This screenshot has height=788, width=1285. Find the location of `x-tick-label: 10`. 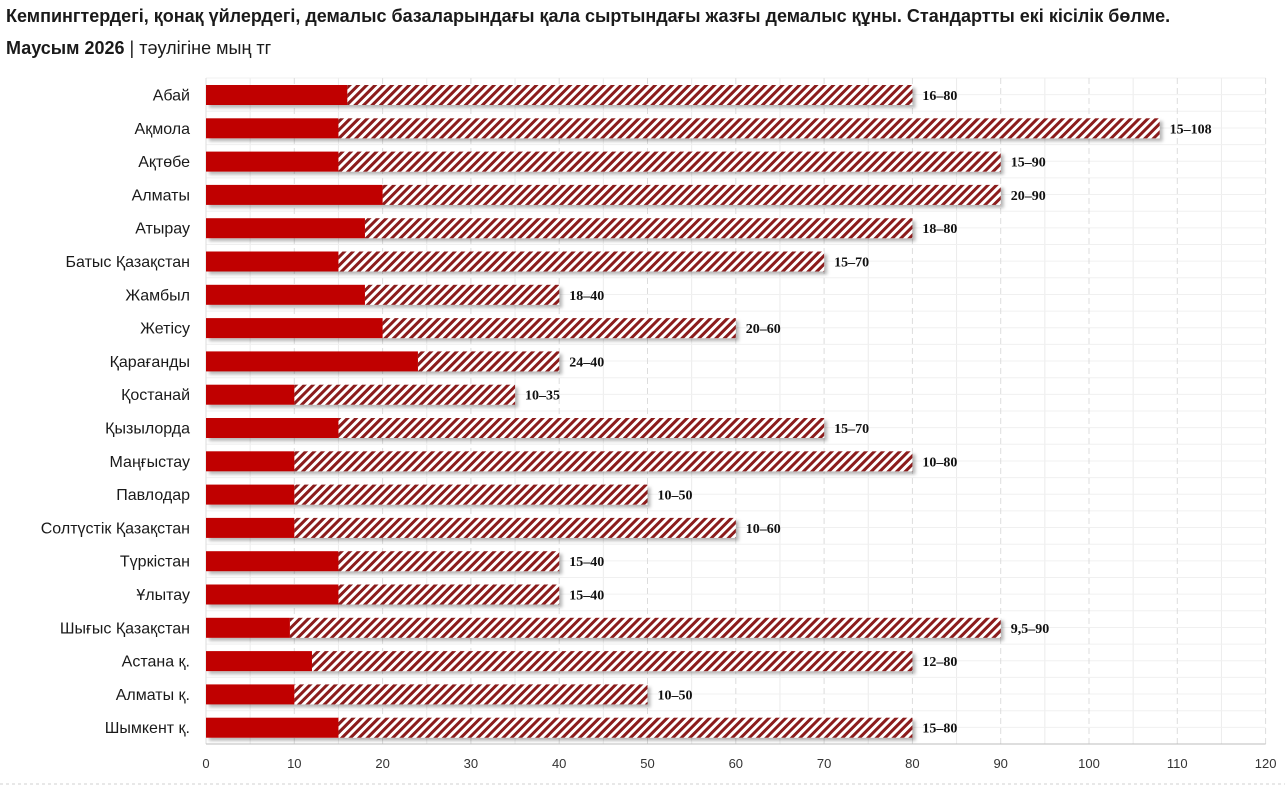

x-tick-label: 10 is located at coordinates (294, 763).